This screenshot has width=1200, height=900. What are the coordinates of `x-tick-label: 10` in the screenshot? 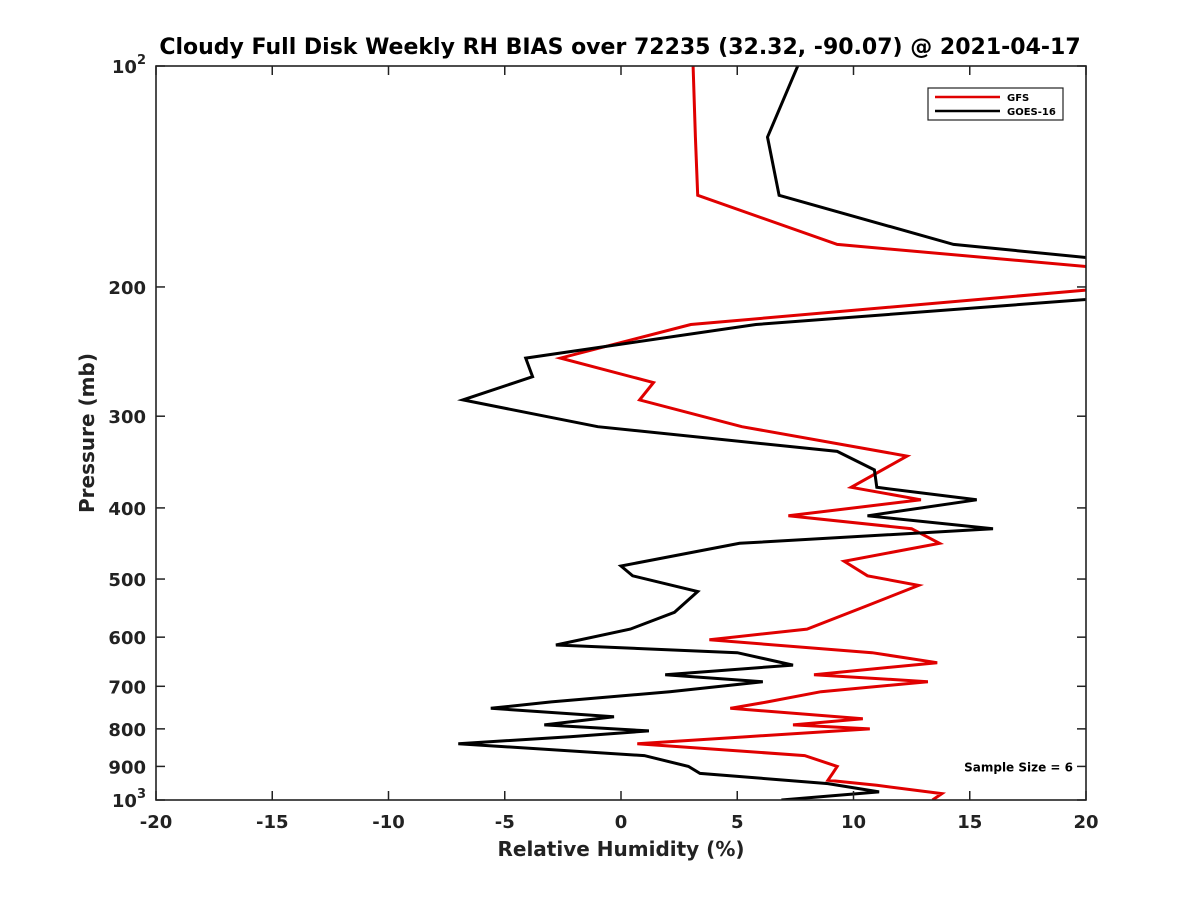 It's located at (853, 822).